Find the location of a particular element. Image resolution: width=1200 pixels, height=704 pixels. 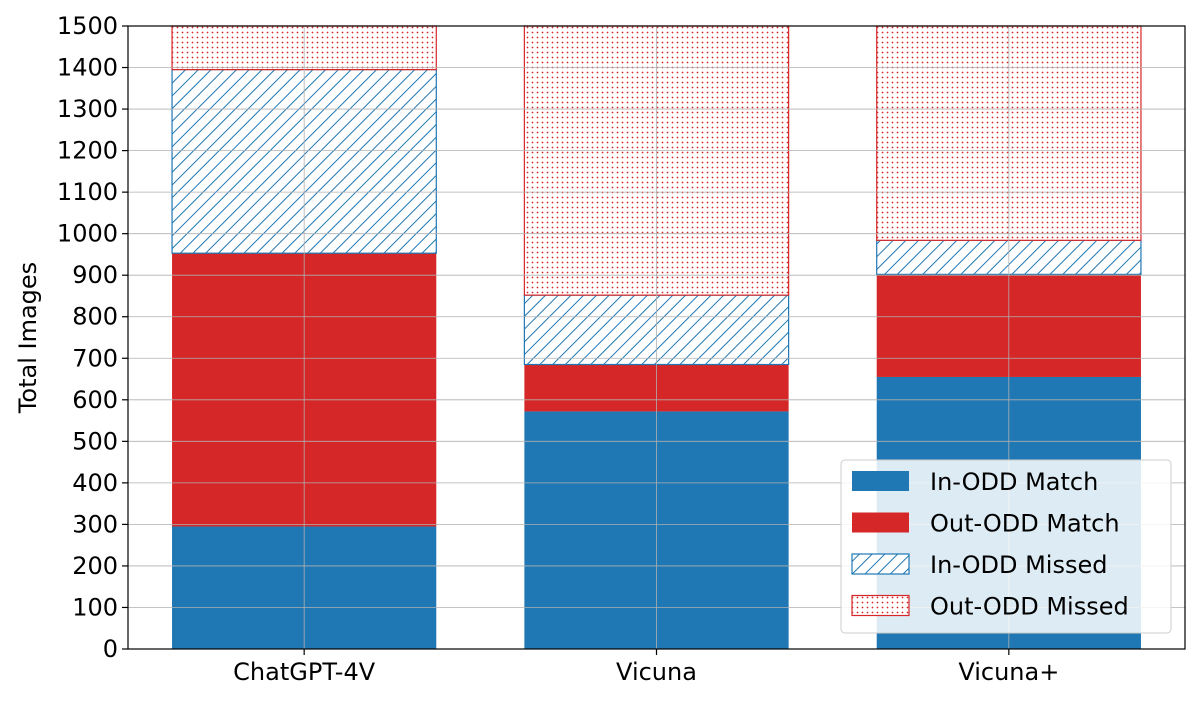

y-tick-label: 1300 is located at coordinates (87, 109).